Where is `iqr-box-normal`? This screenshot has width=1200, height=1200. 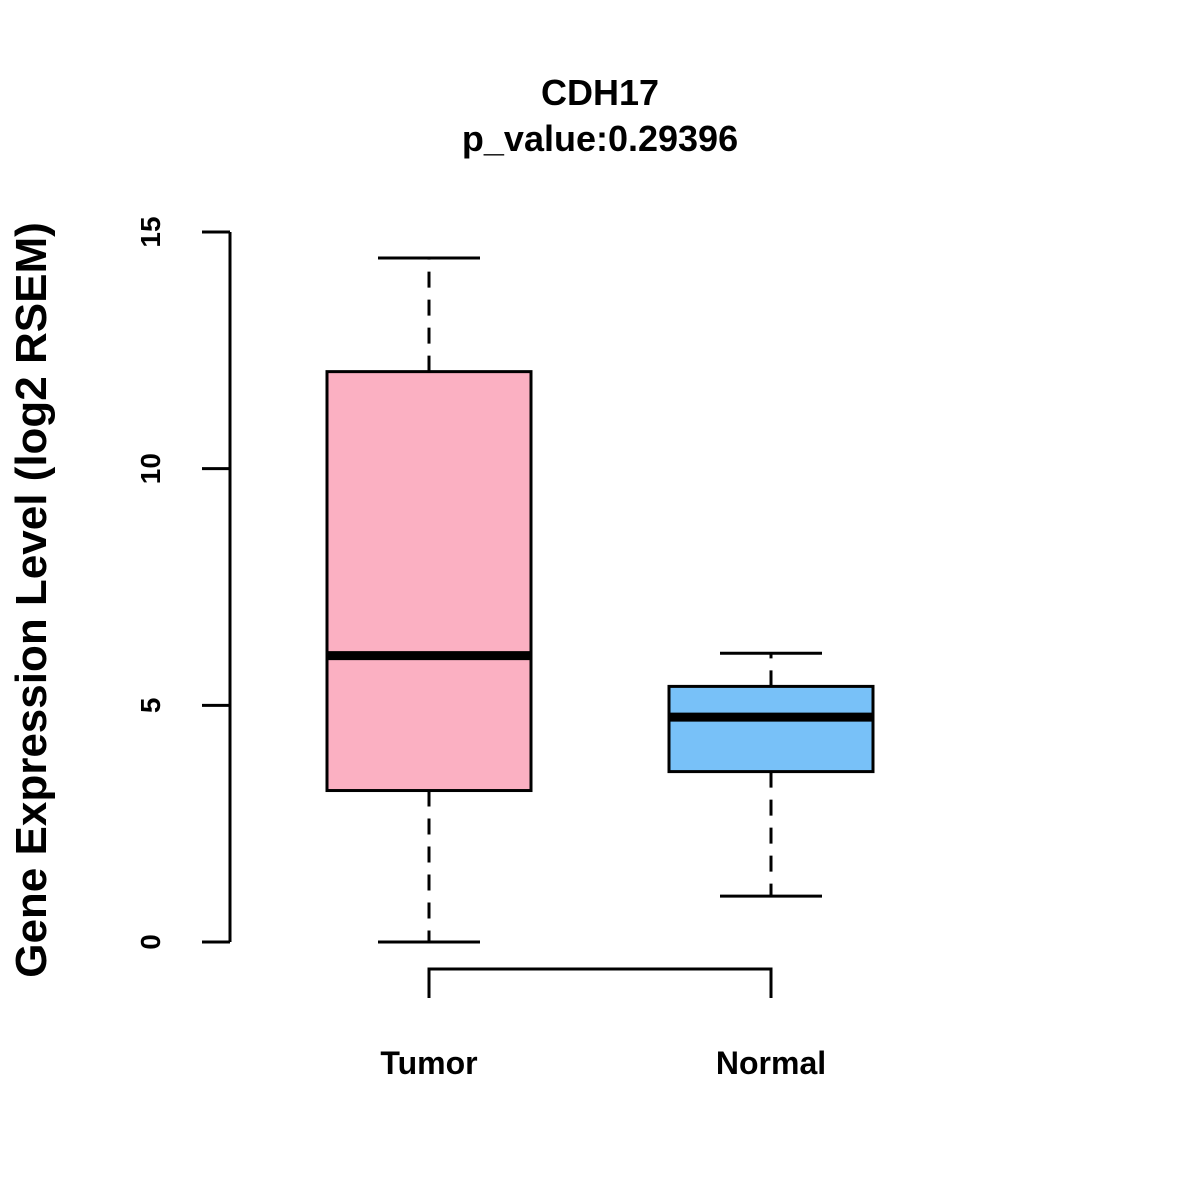
iqr-box-normal is located at coordinates (771, 729).